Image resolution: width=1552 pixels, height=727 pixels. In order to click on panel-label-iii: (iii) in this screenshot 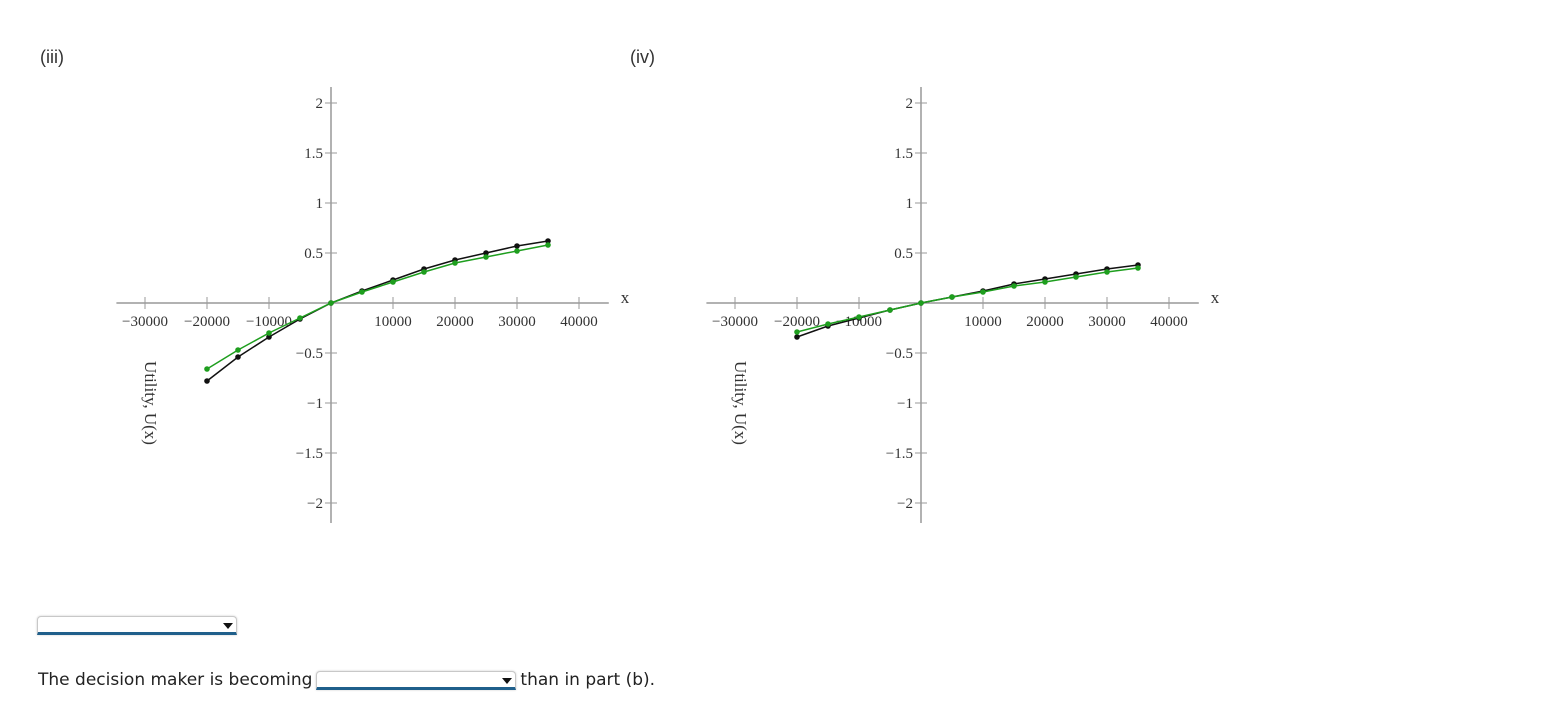, I will do `click(52, 57)`.